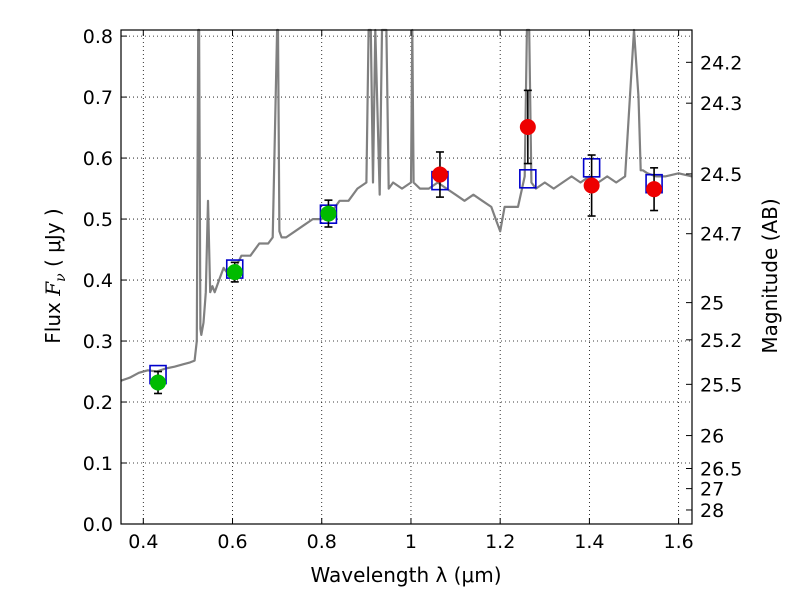 The height and width of the screenshot is (600, 800). What do you see at coordinates (528, 179) in the screenshot?
I see `model-square-point` at bounding box center [528, 179].